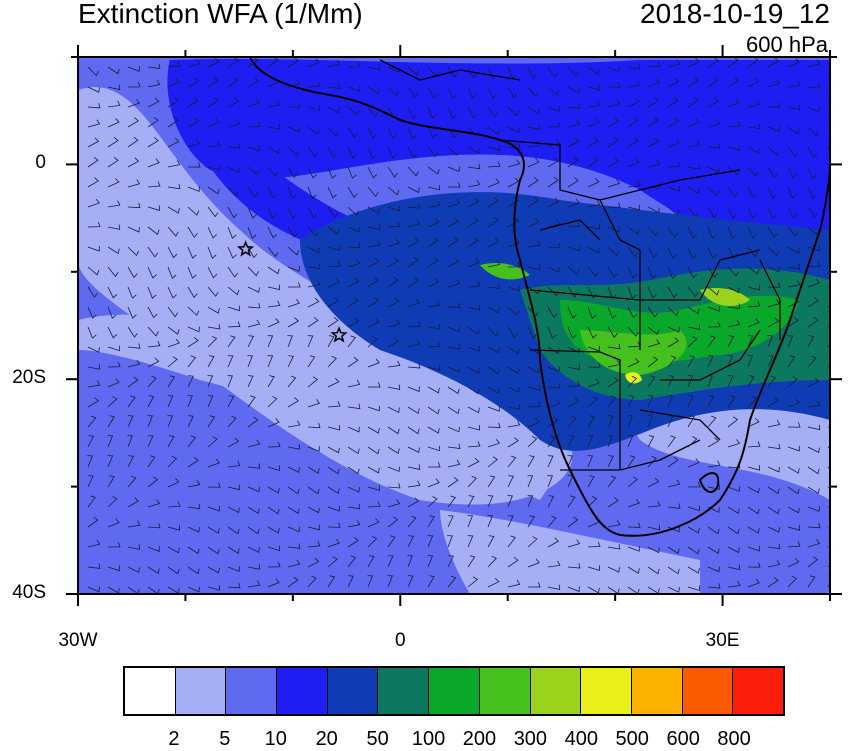  What do you see at coordinates (581, 739) in the screenshot?
I see `colorbar-label: 400` at bounding box center [581, 739].